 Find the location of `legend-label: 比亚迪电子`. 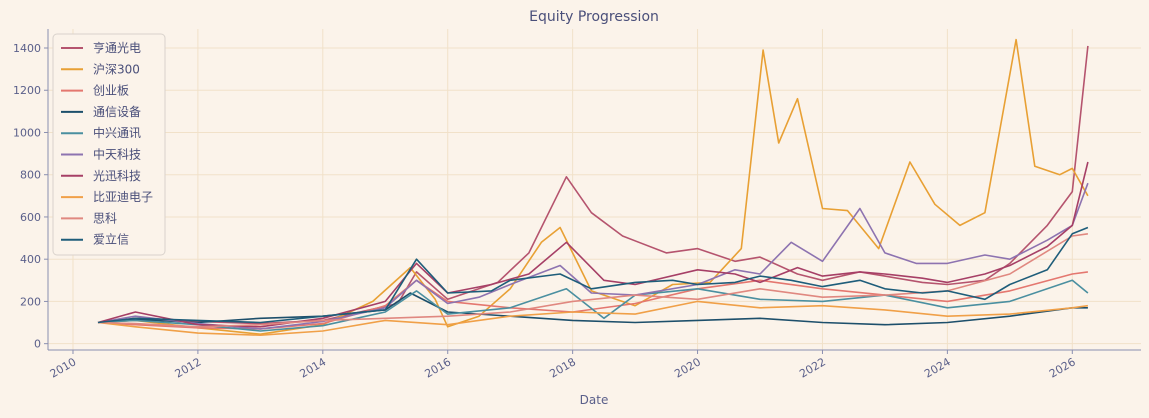

legend-label: 比亚迪电子 is located at coordinates (123, 197).